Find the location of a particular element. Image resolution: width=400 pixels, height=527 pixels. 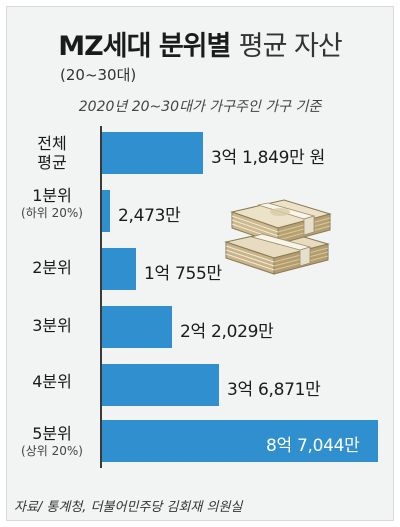

chart-subtitle: 2020년 20~30대가 가구주인 가구 기준 is located at coordinates (200, 107).